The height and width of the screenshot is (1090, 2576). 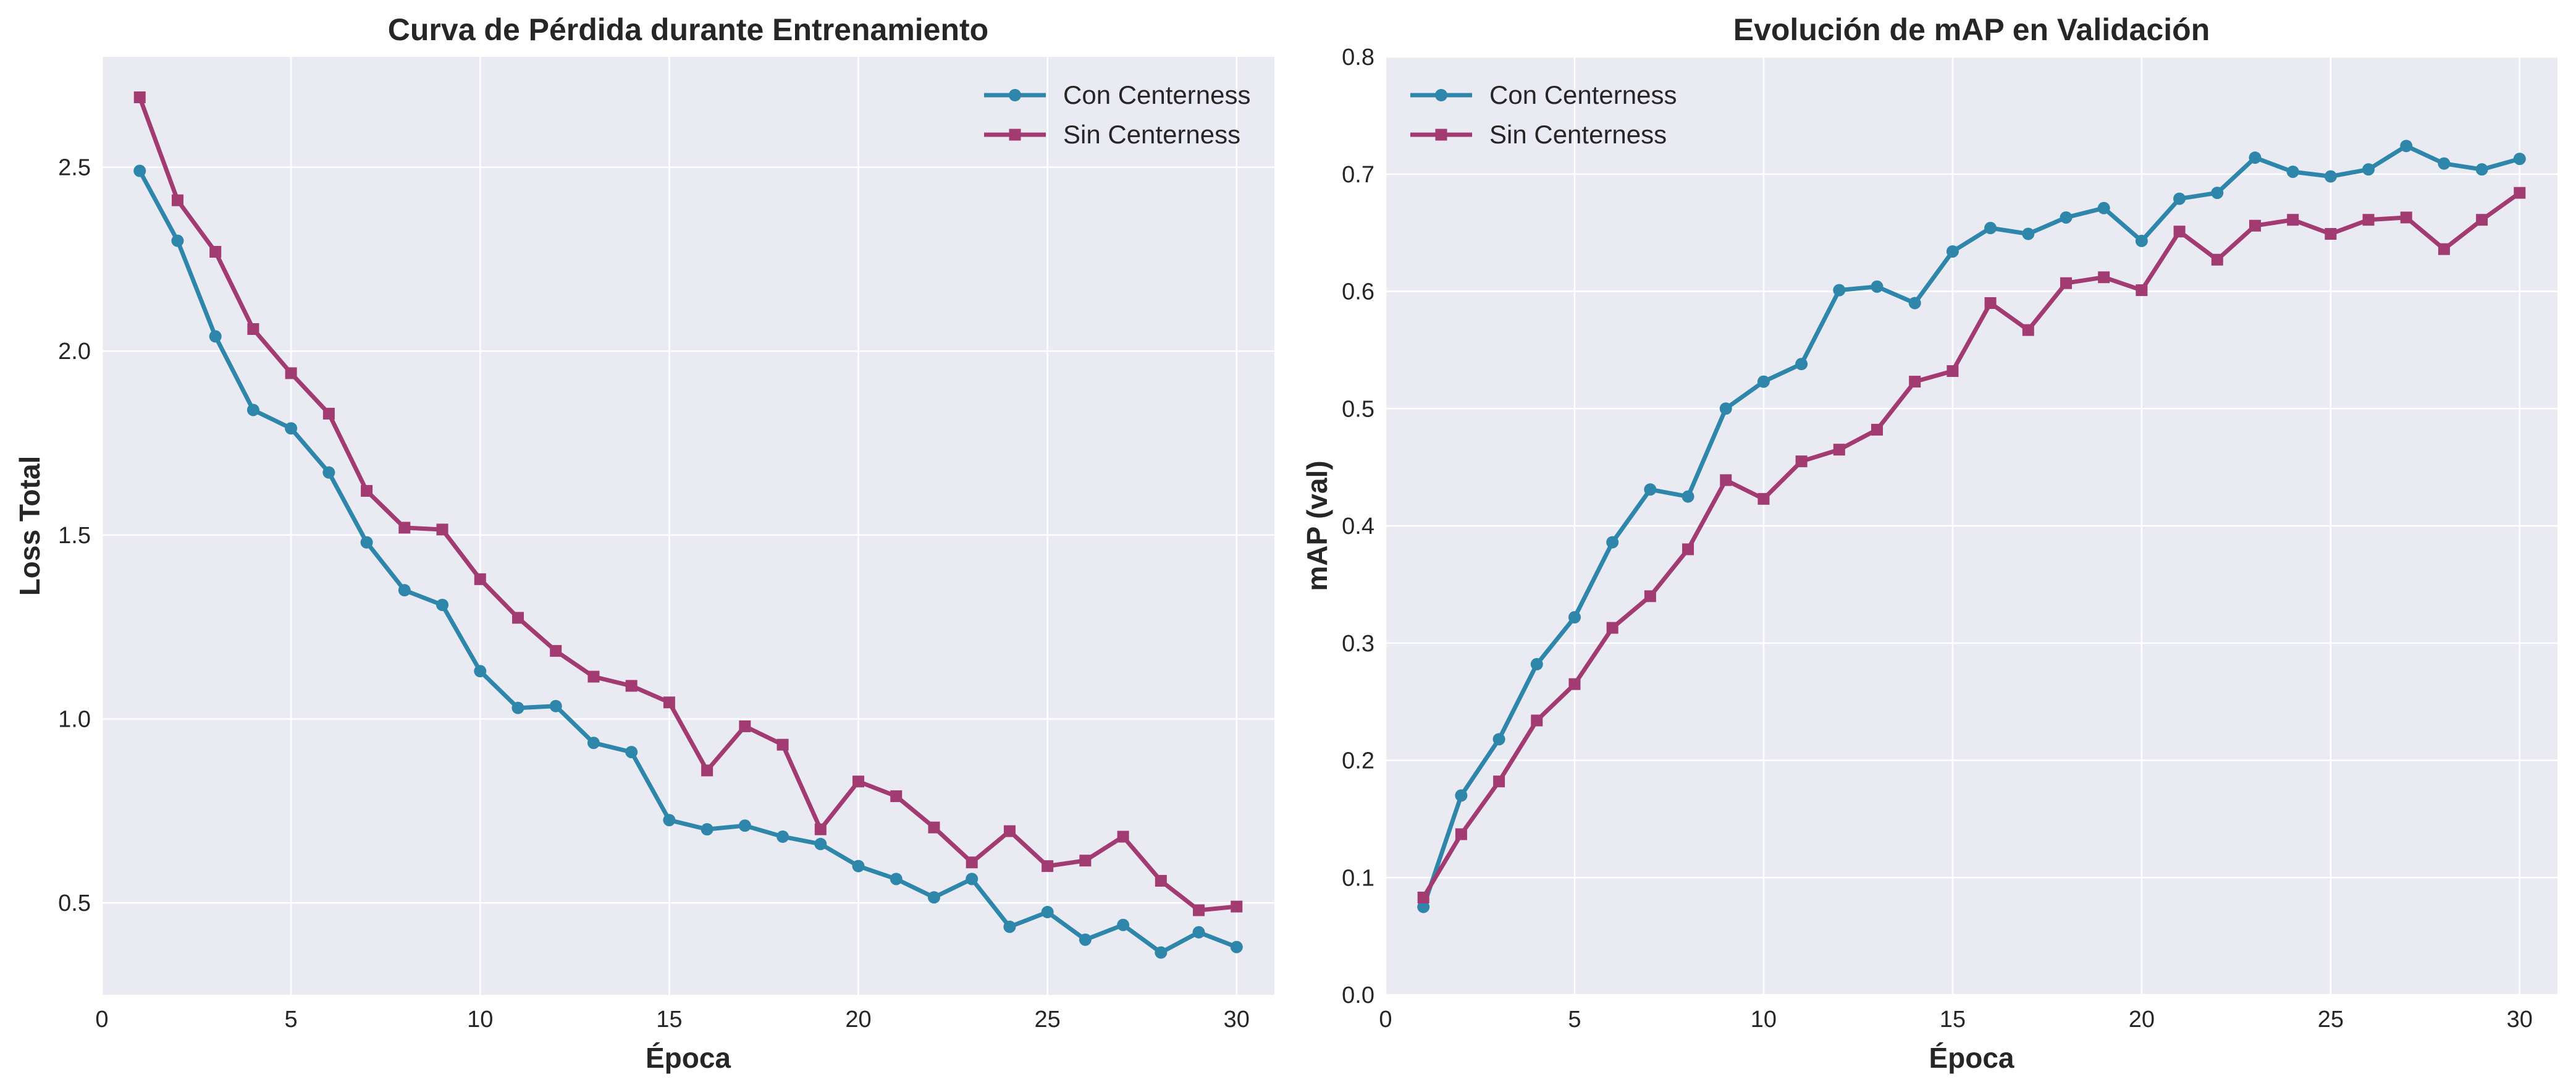 What do you see at coordinates (74, 168) in the screenshot?
I see `y-tick-label: 2.5` at bounding box center [74, 168].